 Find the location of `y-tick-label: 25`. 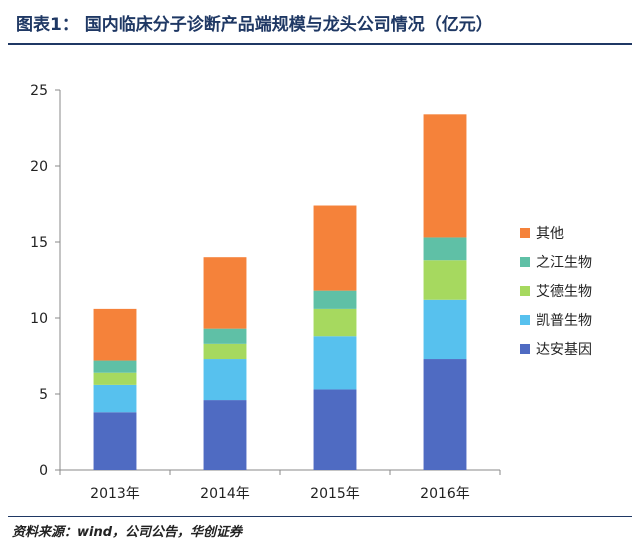

y-tick-label: 25 is located at coordinates (39, 91).